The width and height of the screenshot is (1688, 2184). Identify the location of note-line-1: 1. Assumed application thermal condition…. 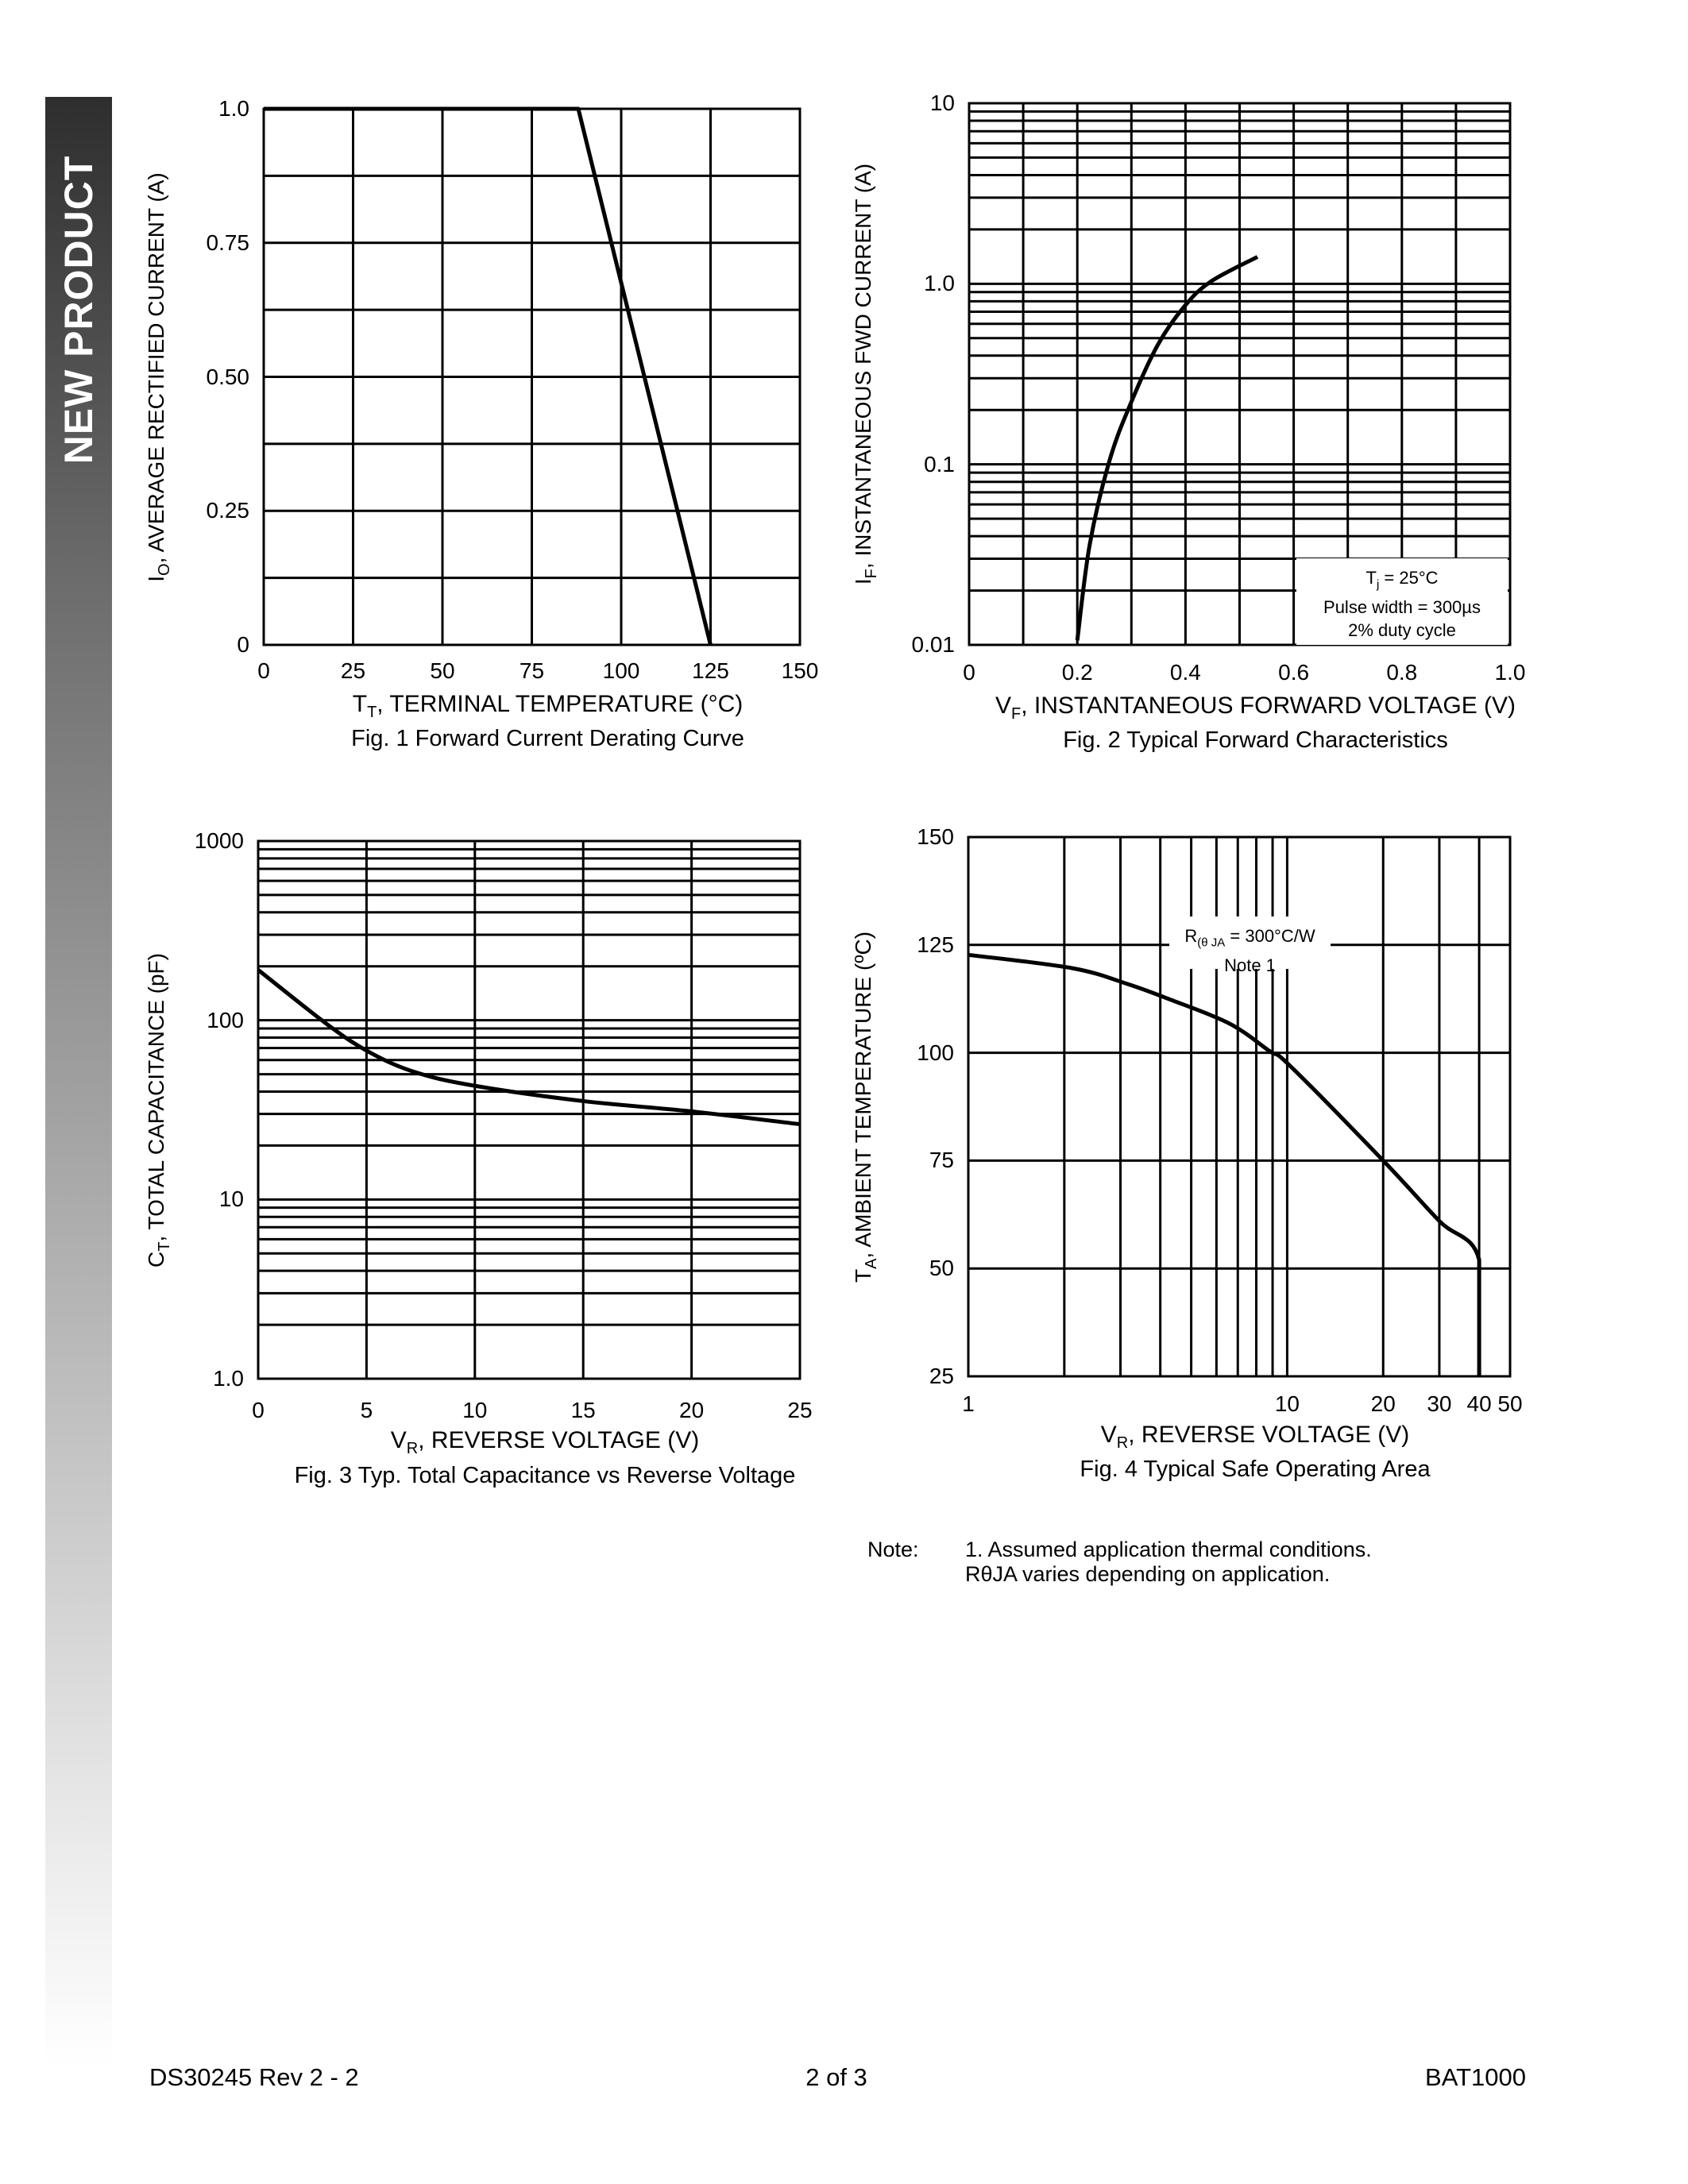
(1168, 1549).